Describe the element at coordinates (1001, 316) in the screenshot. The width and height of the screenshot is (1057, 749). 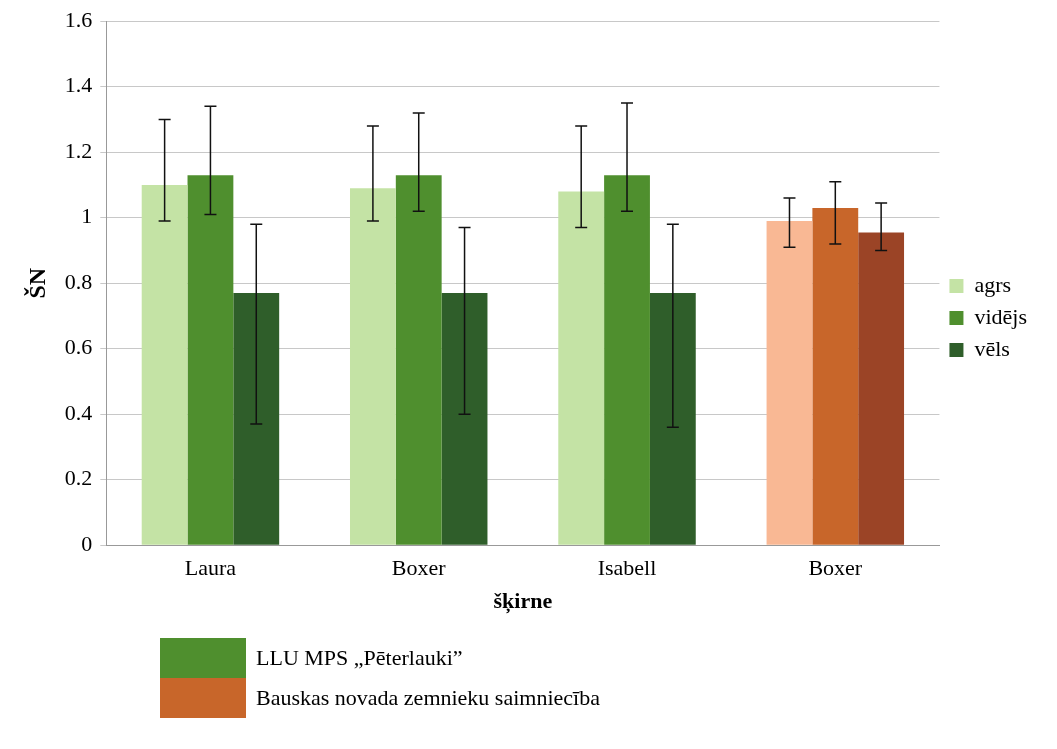
I see `legend-label: vidējs` at that location.